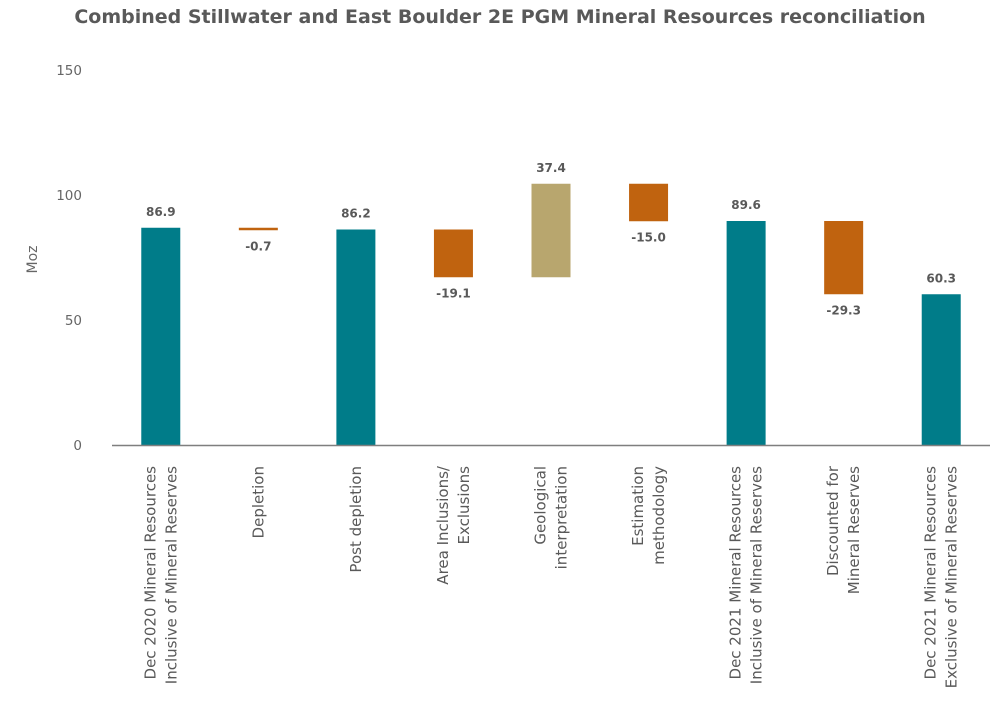 The image size is (1000, 720). Describe the element at coordinates (33, 260) in the screenshot. I see `y-axis-title: Moz` at that location.